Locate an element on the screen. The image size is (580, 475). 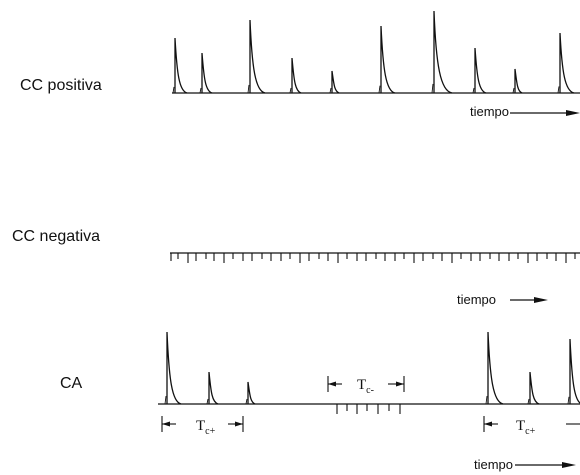
ac-interval-positive-left-label: Tc+ is located at coordinates (206, 427).